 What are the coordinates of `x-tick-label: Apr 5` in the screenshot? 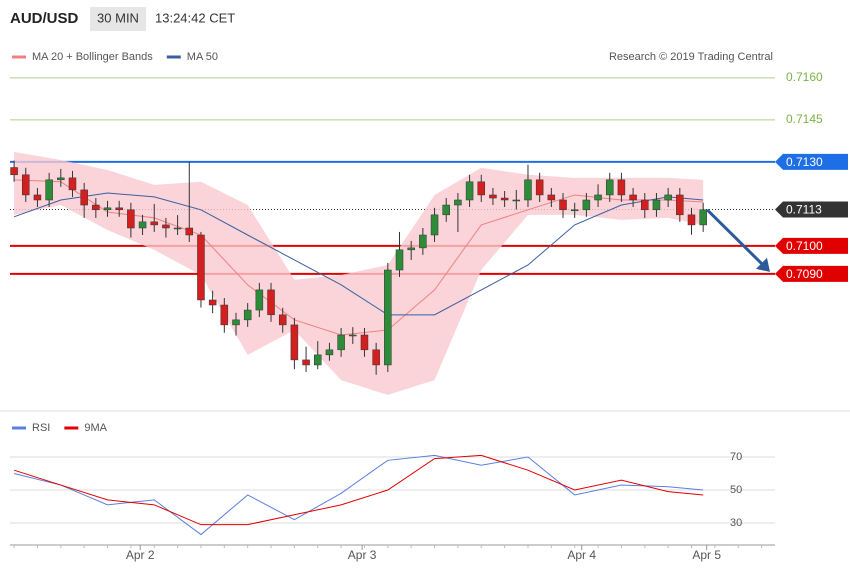 It's located at (706, 555).